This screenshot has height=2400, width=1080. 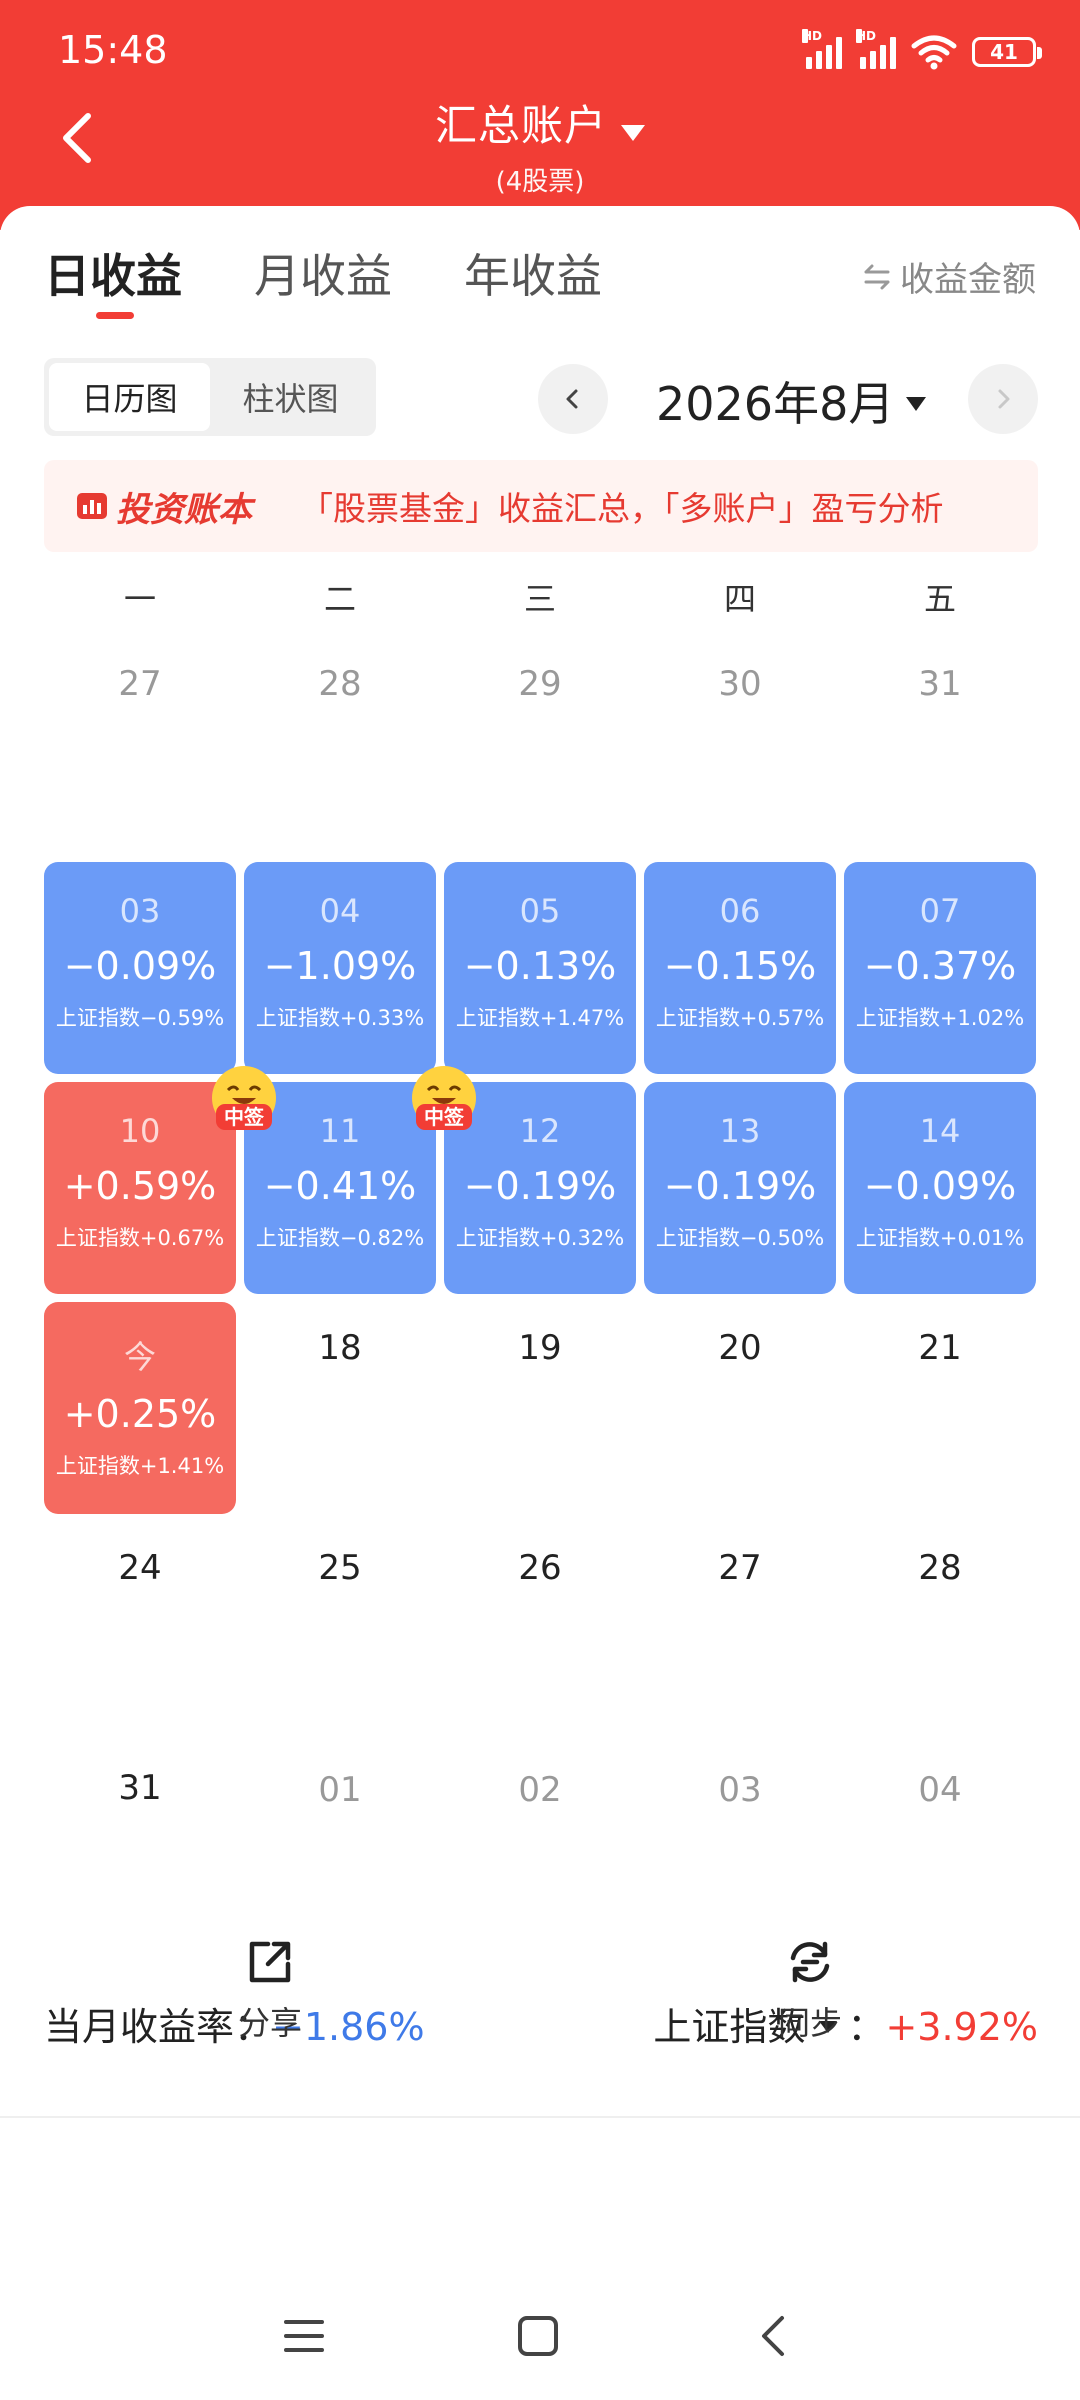 I want to click on view-bar-button: 柱状图, so click(x=290, y=399).